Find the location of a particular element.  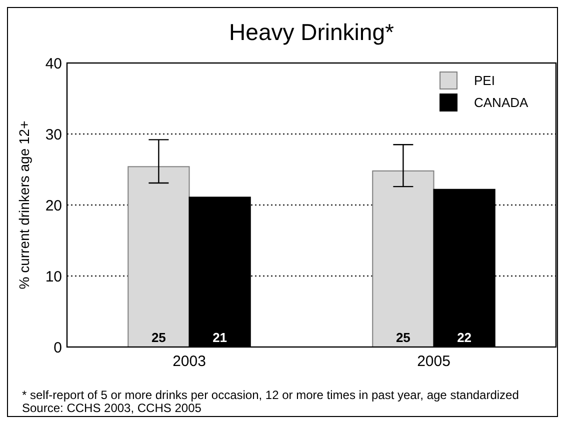

y-tick-label: 40 is located at coordinates (53, 63).